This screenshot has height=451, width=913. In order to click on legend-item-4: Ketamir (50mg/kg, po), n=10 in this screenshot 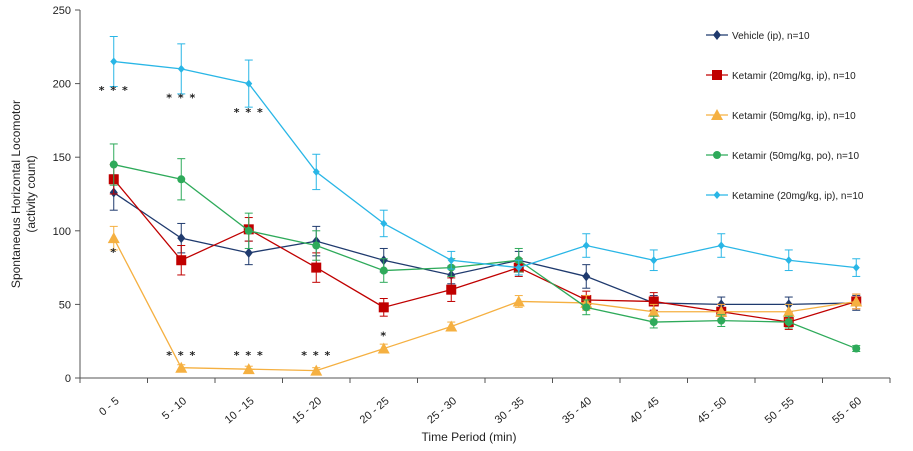, I will do `click(782, 156)`.